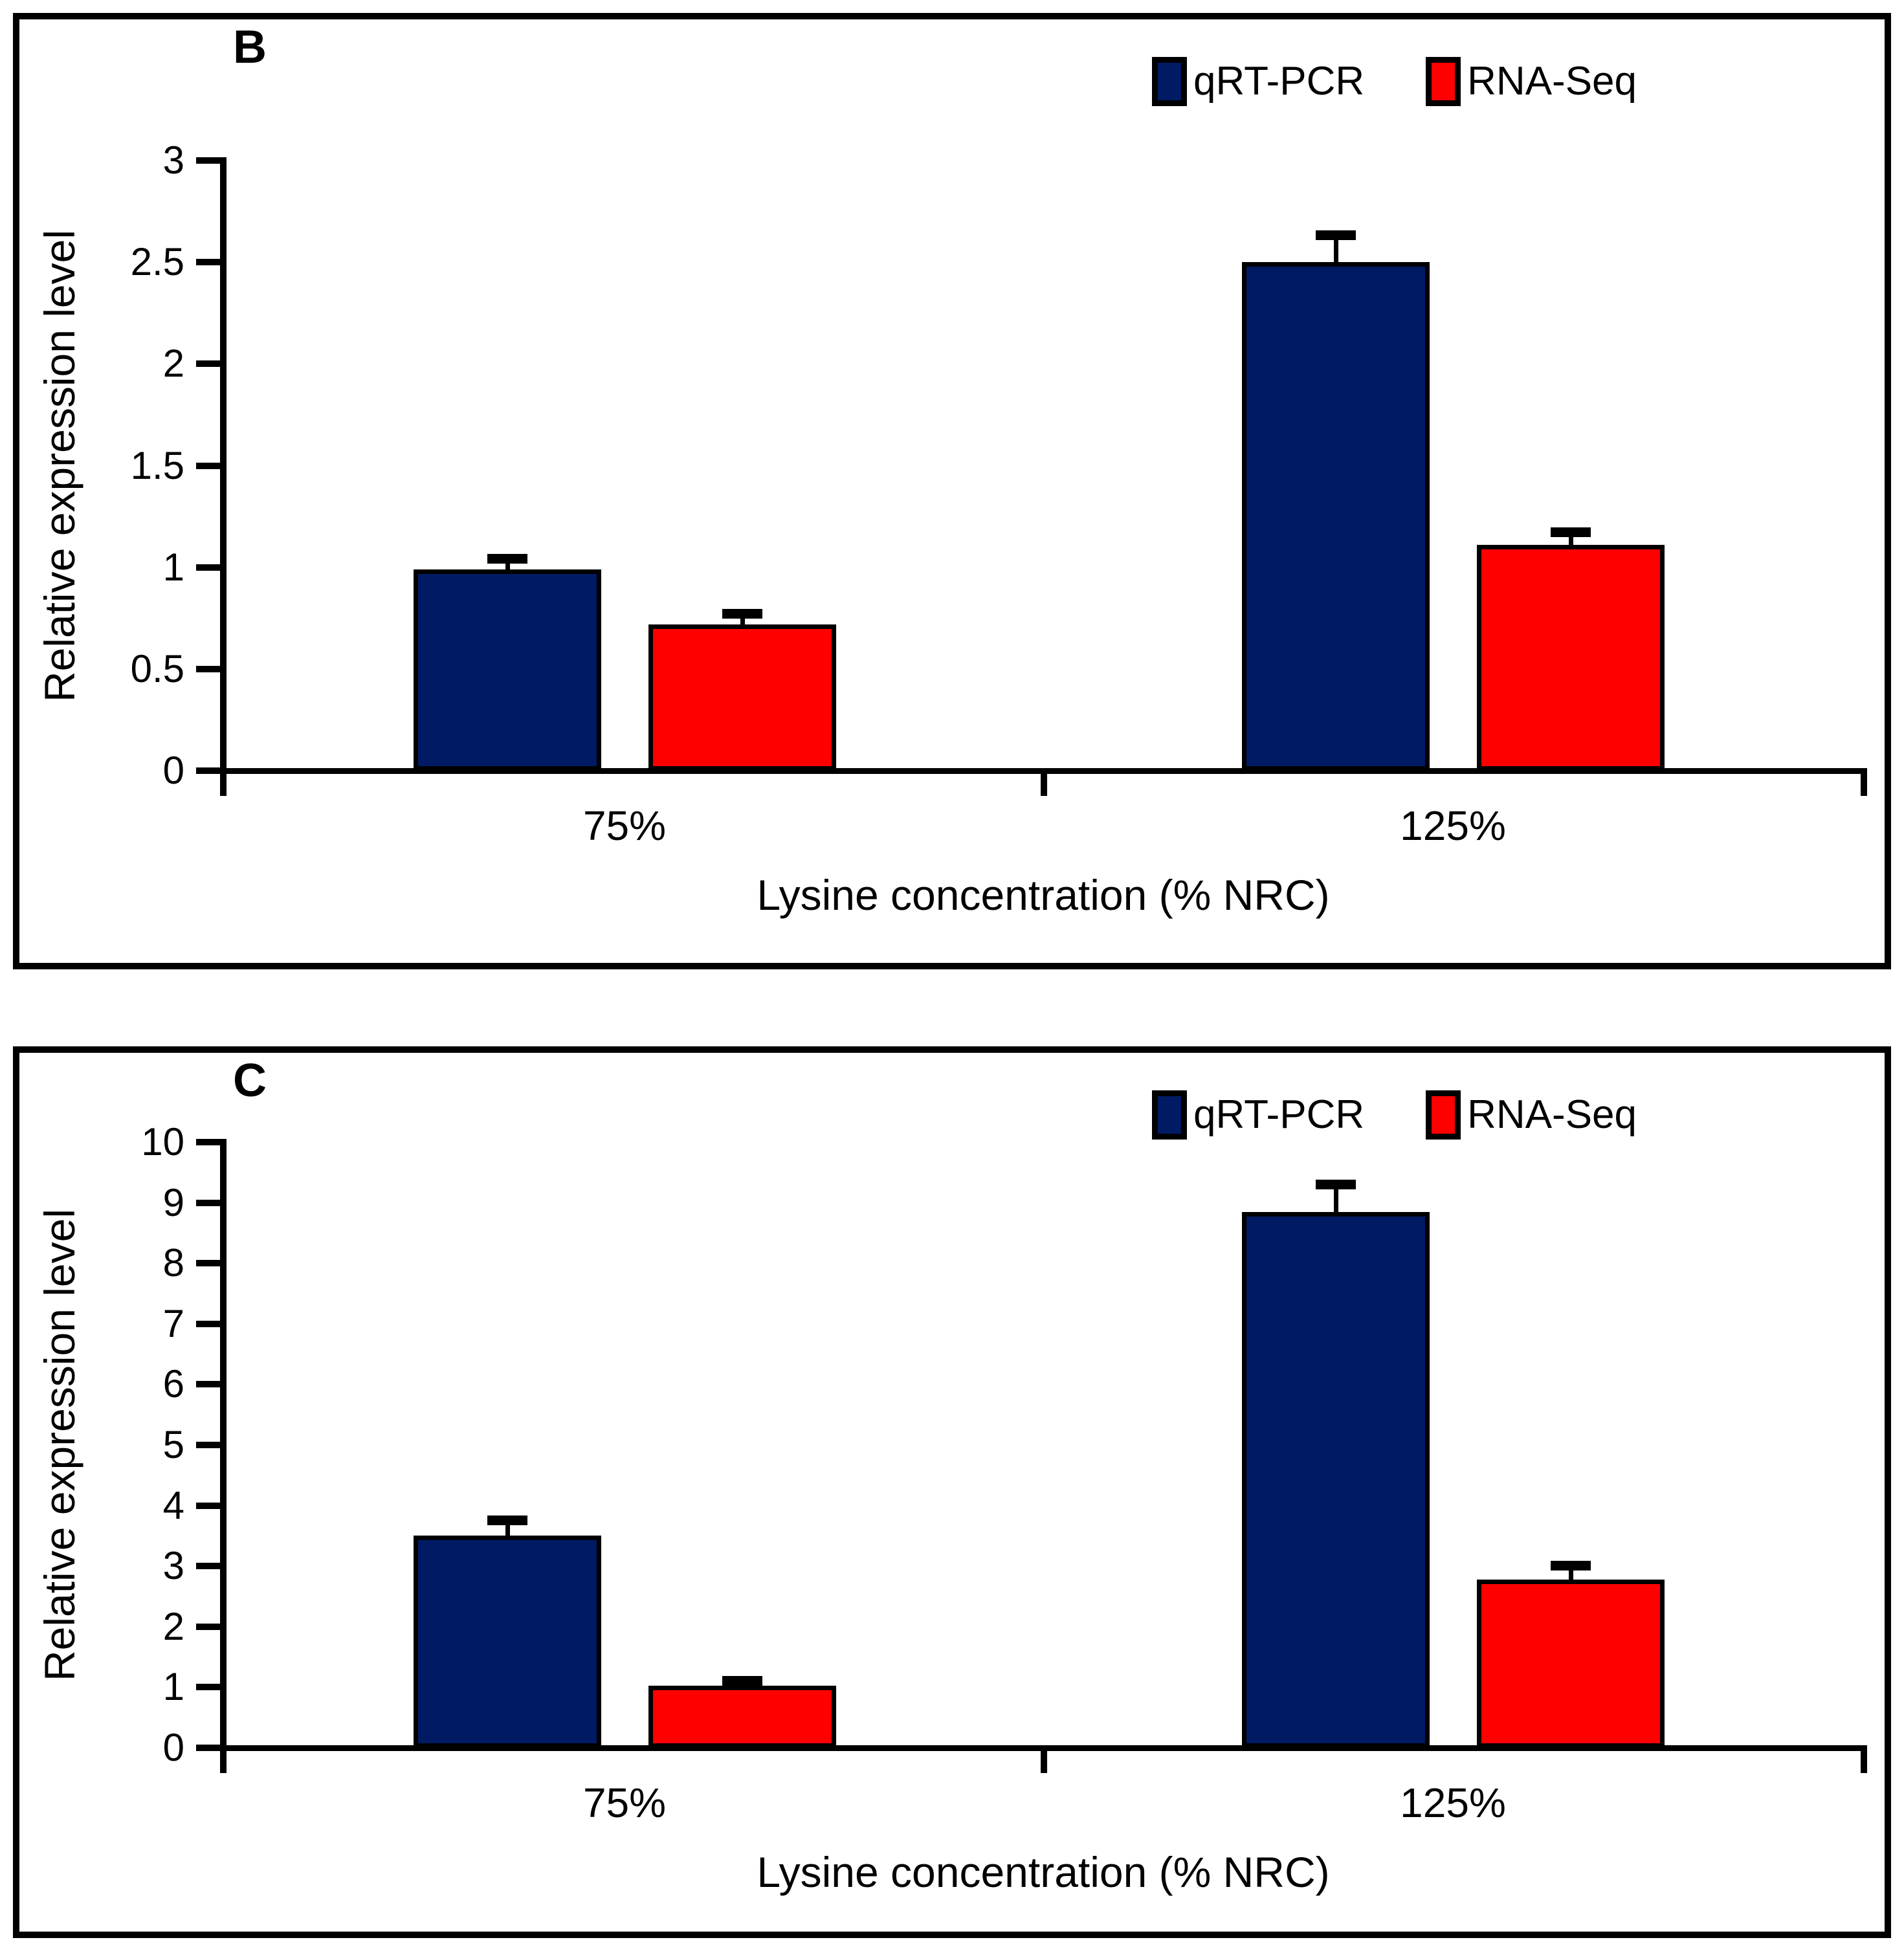 Image resolution: width=1904 pixels, height=1951 pixels. Describe the element at coordinates (173, 1384) in the screenshot. I see `y-tick-label: 6` at that location.